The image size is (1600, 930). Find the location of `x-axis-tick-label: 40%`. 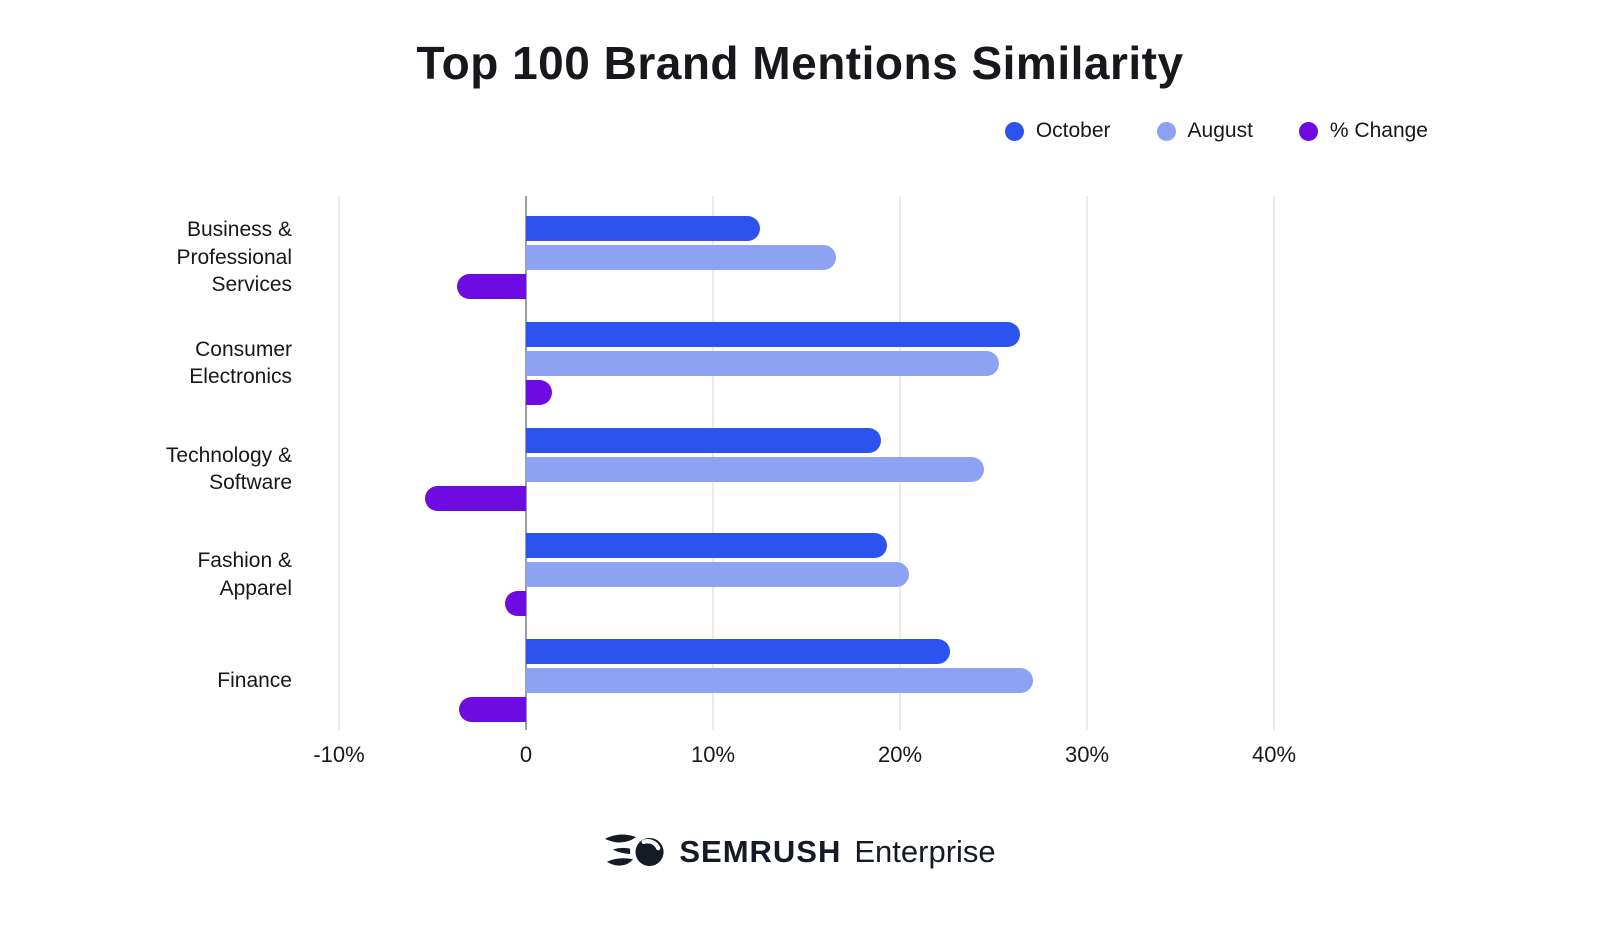

x-axis-tick-label: 40% is located at coordinates (1274, 754).